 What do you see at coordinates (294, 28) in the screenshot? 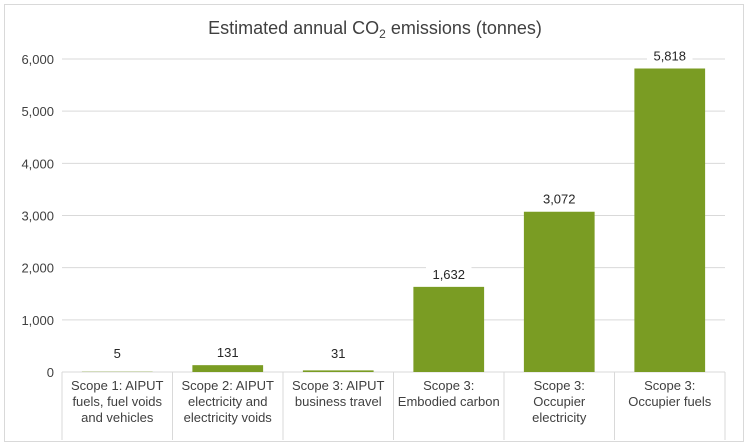
I see `chart-title-main: Estimated annual CO` at bounding box center [294, 28].